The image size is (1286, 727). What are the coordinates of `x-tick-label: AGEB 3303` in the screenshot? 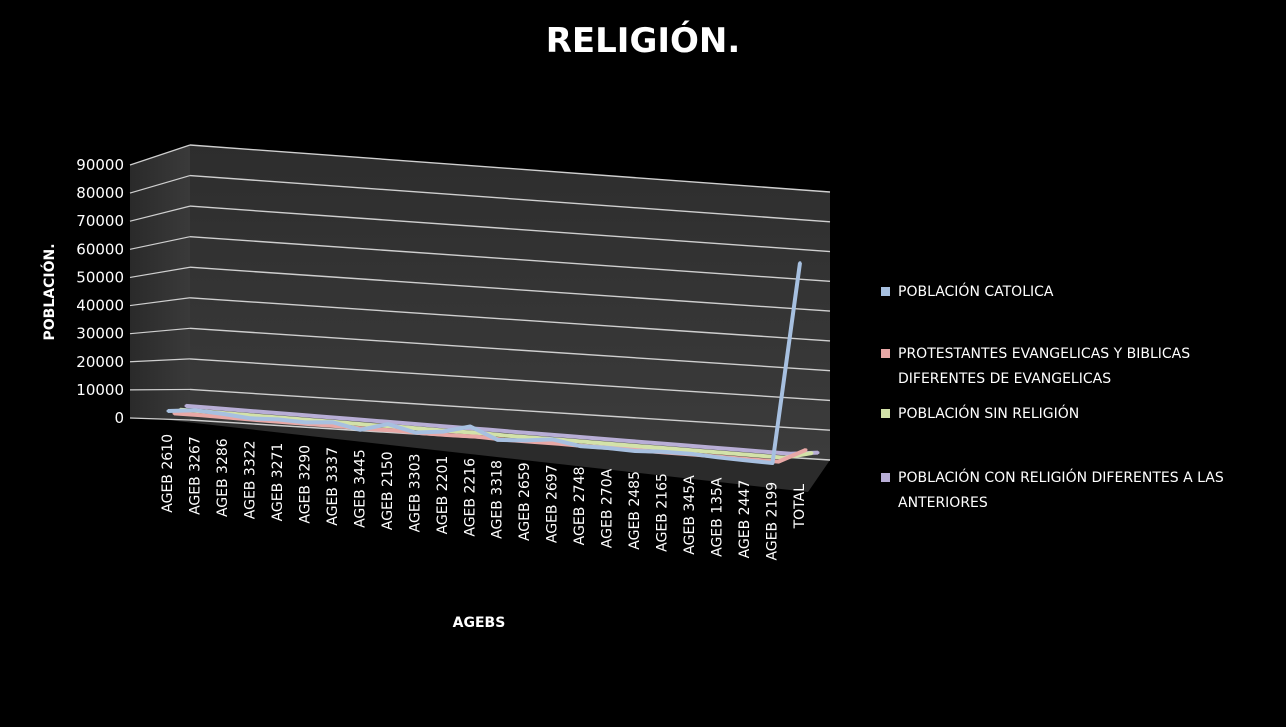 It's located at (415, 493).